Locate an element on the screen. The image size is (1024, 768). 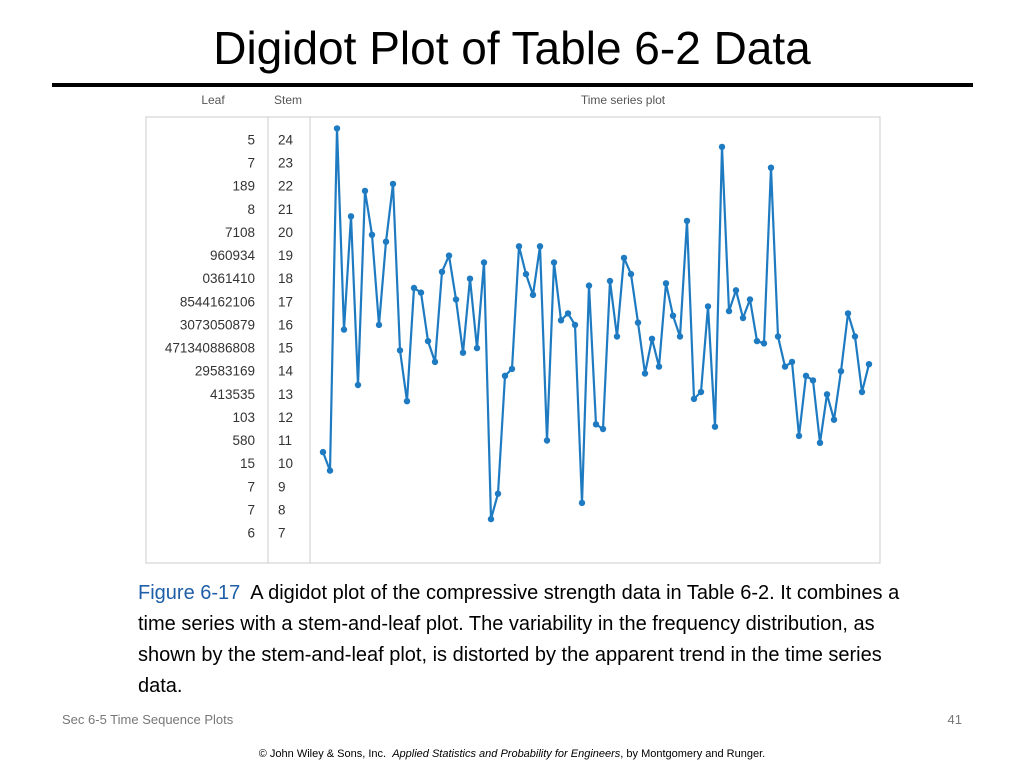
copyright-suffix: , by Montgomery and Runger. is located at coordinates (693, 754).